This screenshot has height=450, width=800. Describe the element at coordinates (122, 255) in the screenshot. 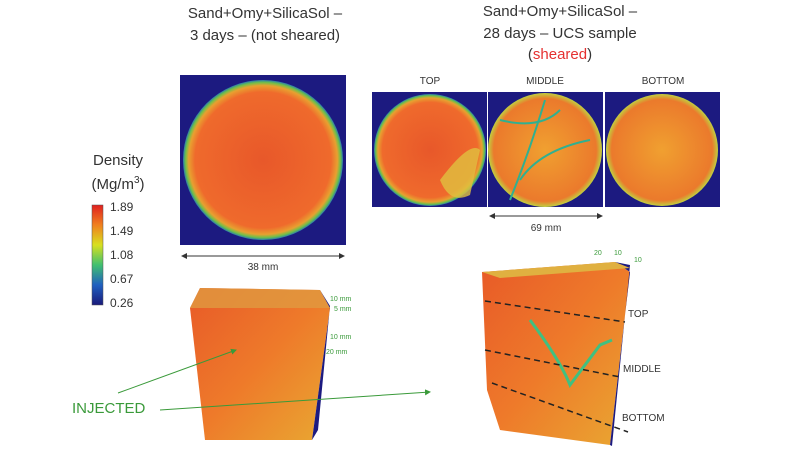

I see `colorbar-tick: 1.08` at that location.